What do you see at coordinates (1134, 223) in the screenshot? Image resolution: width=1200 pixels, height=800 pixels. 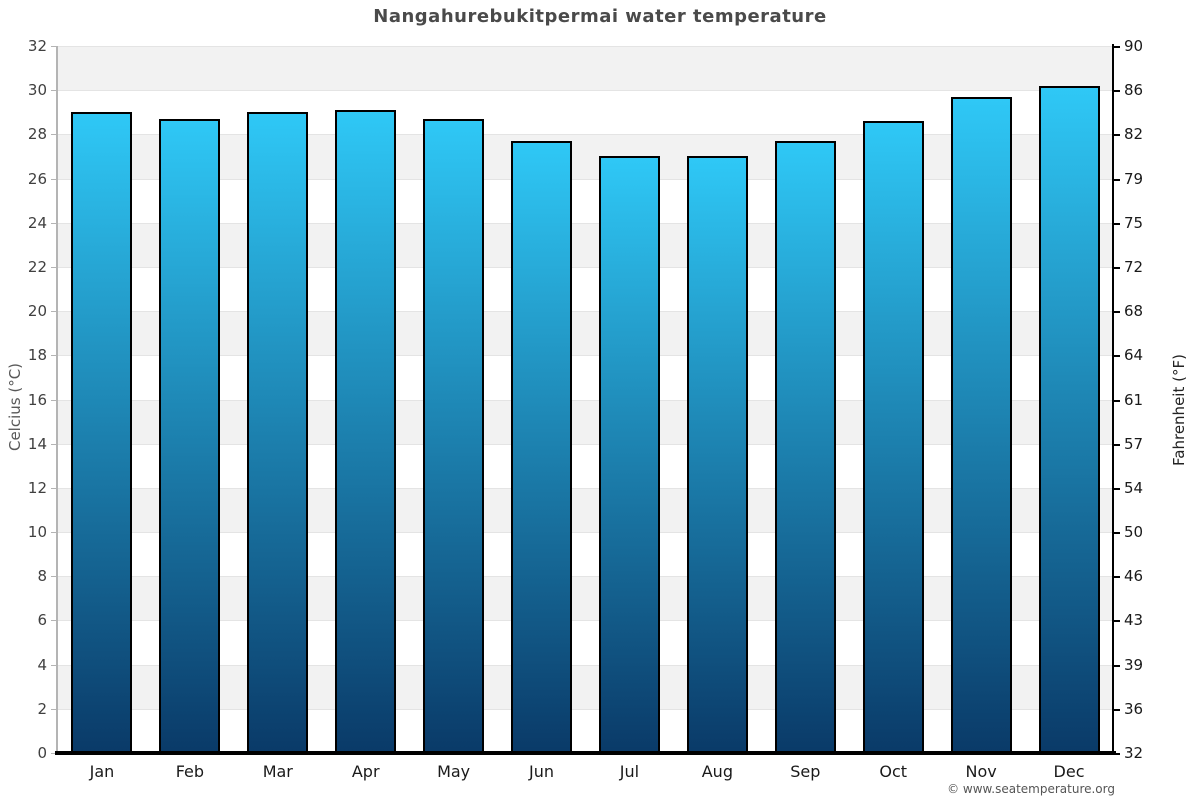 I see `fahrenheit-tick-label: 75` at bounding box center [1134, 223].